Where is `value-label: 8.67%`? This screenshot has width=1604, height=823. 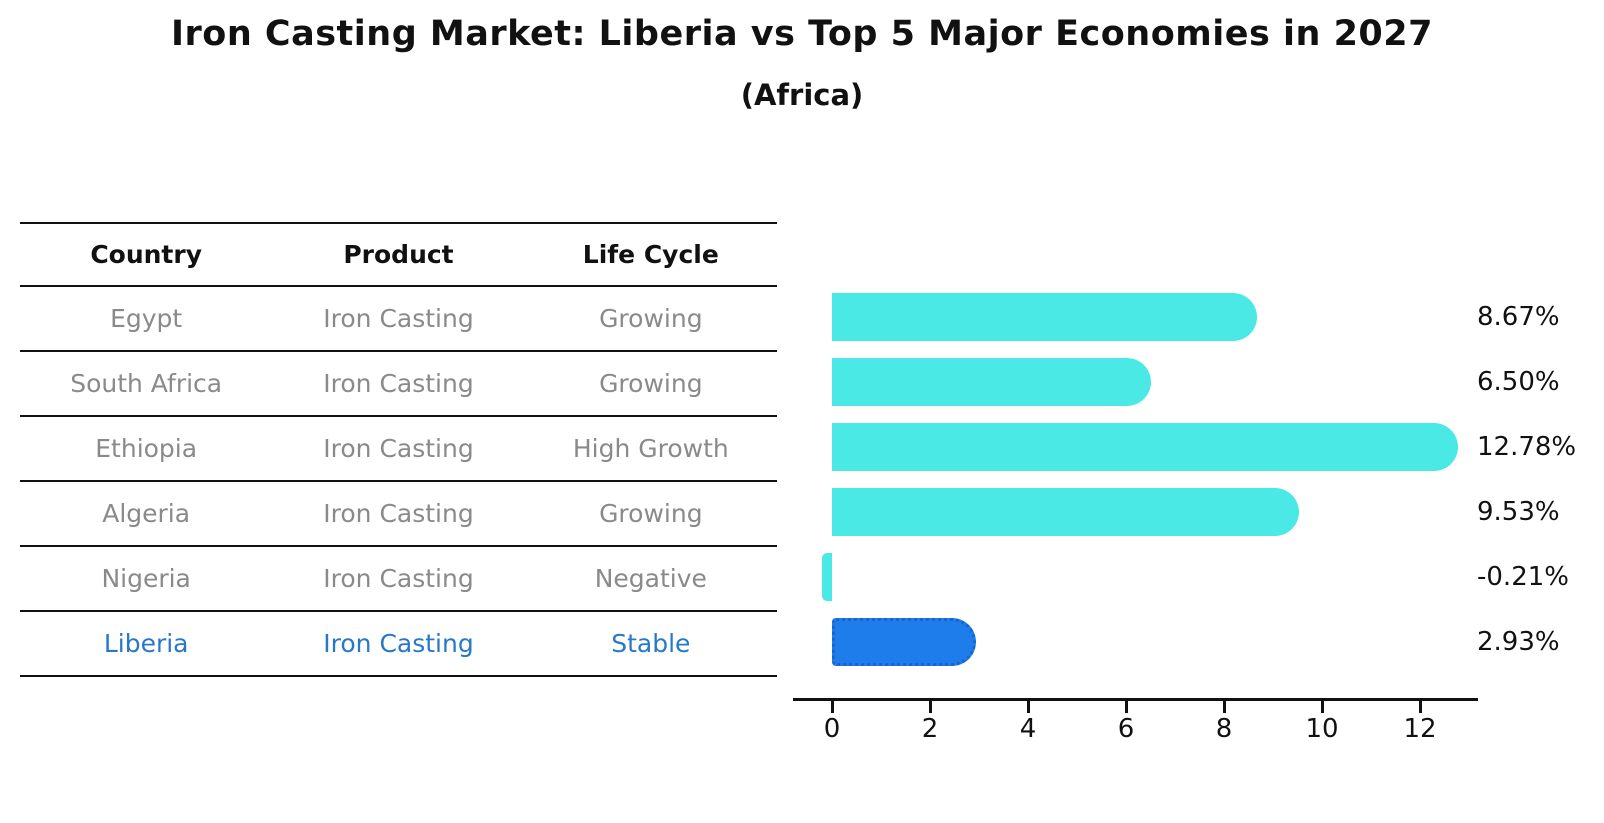
value-label: 8.67% is located at coordinates (1518, 316).